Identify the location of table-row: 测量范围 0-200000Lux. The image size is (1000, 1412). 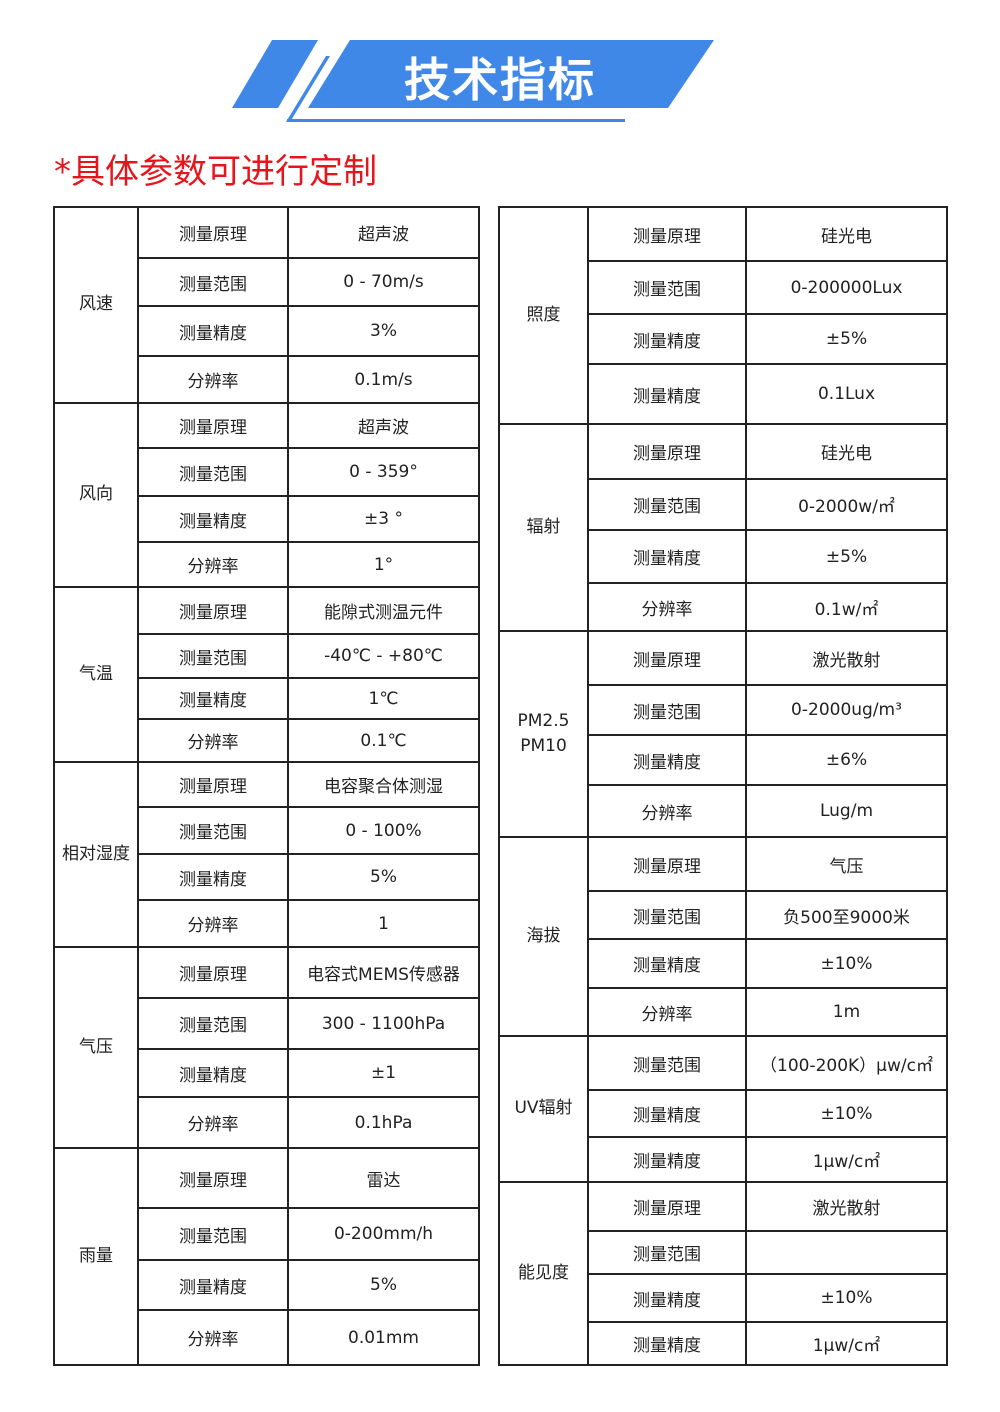
(723, 287).